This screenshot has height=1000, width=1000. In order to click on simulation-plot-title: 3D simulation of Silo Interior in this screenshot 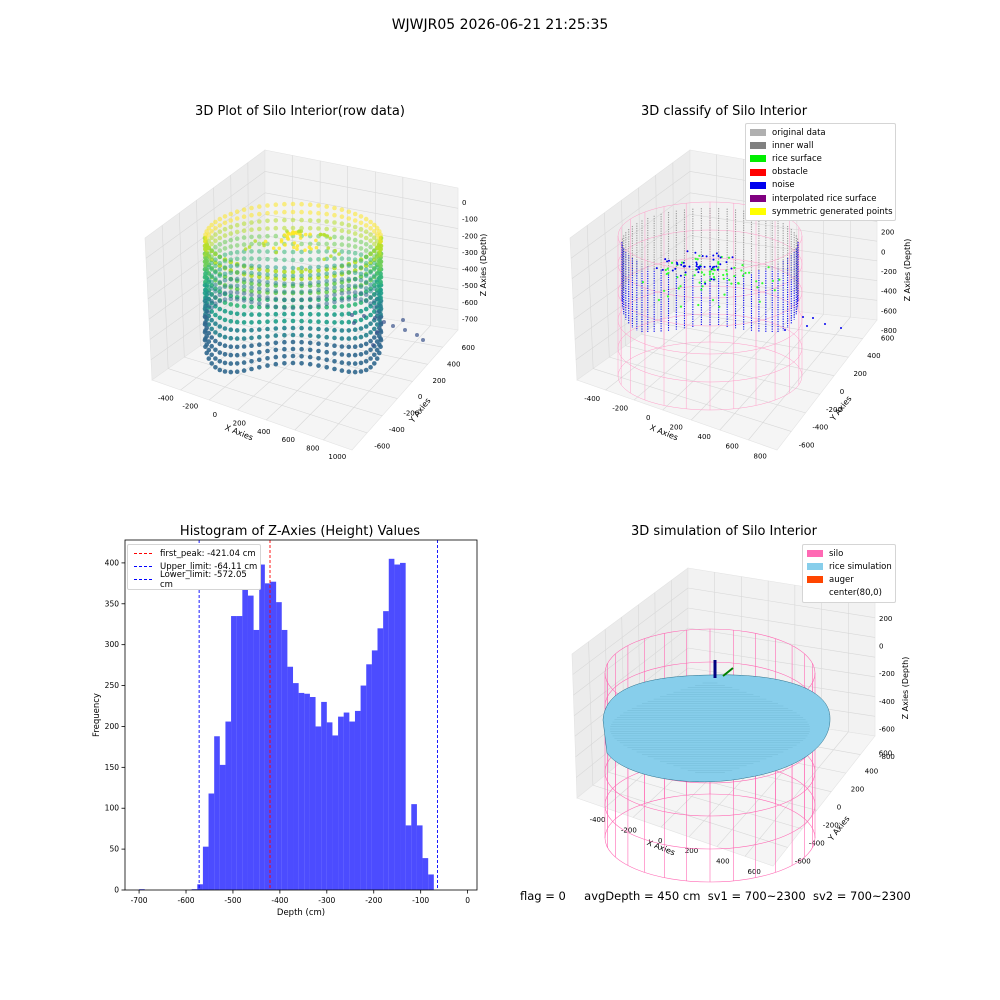, I will do `click(724, 531)`.